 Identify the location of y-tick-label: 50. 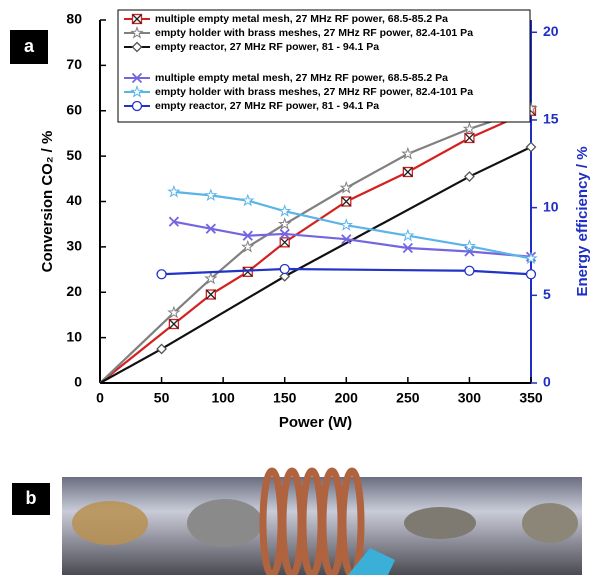
(74, 155).